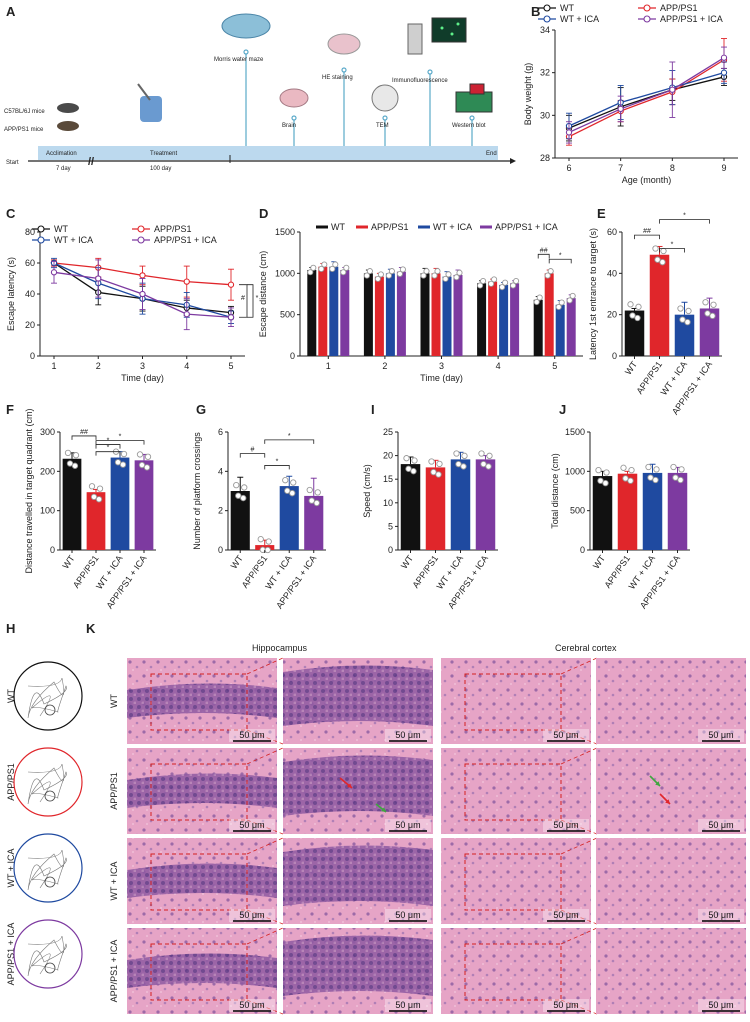 Image resolution: width=750 pixels, height=1022 pixels. Describe the element at coordinates (237, 562) in the screenshot. I see `x-tick-label: WT` at that location.